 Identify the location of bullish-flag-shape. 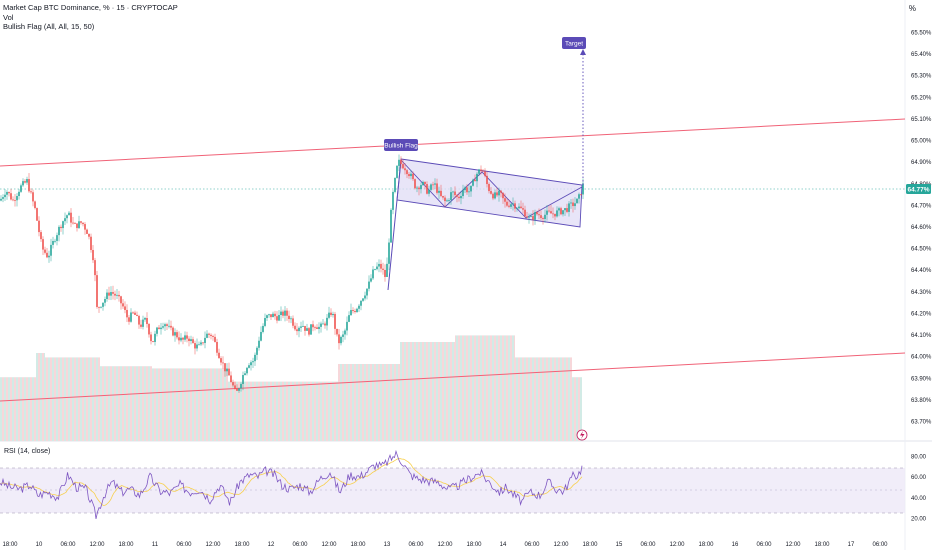
(489, 193).